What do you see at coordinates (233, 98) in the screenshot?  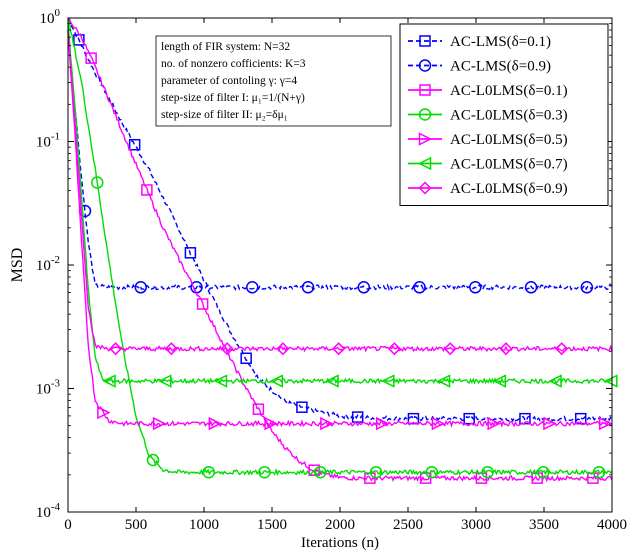 I see `annotation-line: step-size of filter I: μ₁=1/(N+γ)` at bounding box center [233, 98].